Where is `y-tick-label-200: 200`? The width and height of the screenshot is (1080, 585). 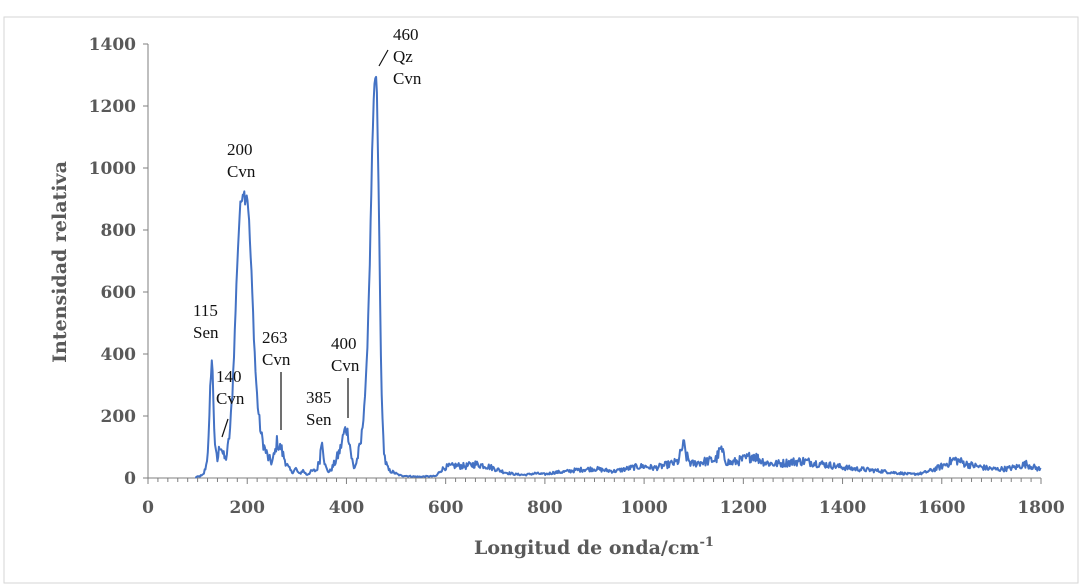 y-tick-label-200: 200 is located at coordinates (119, 417).